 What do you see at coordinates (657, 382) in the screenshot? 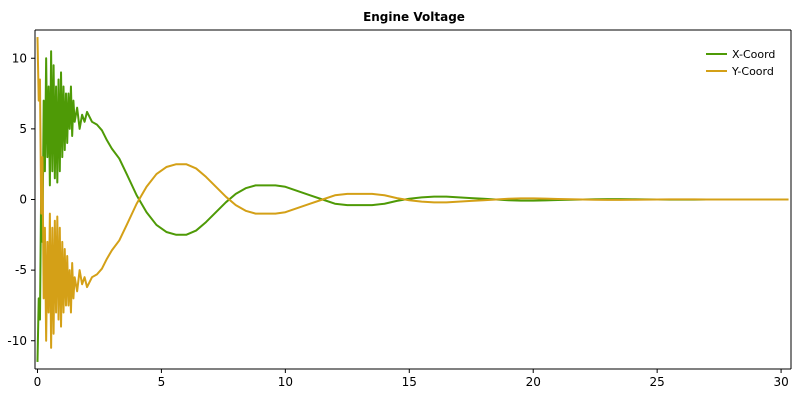
I see `x-tick-label: 25` at bounding box center [657, 382].